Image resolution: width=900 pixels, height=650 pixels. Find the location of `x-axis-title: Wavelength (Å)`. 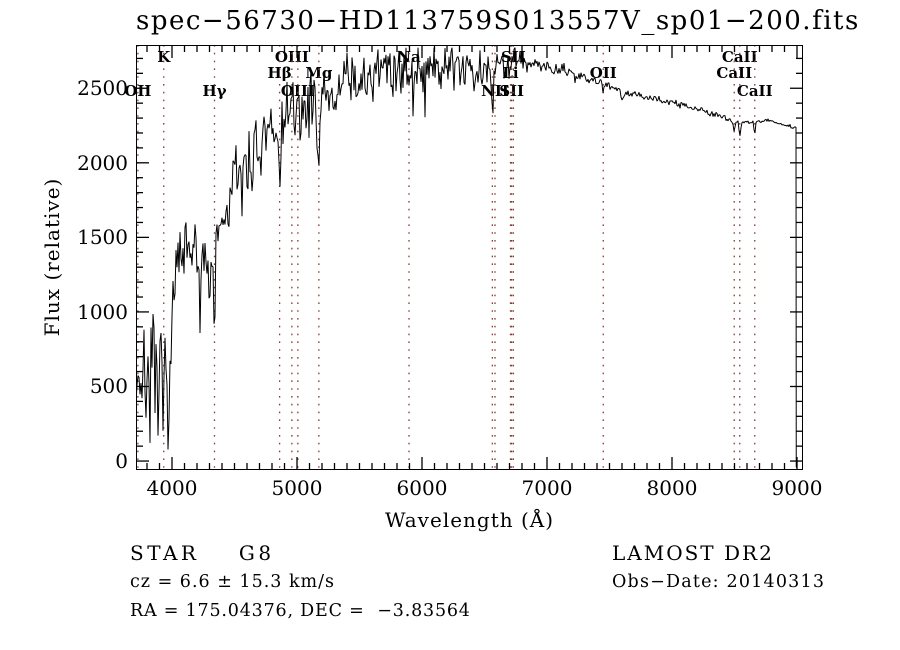

x-axis-title: Wavelength (Å) is located at coordinates (469, 520).